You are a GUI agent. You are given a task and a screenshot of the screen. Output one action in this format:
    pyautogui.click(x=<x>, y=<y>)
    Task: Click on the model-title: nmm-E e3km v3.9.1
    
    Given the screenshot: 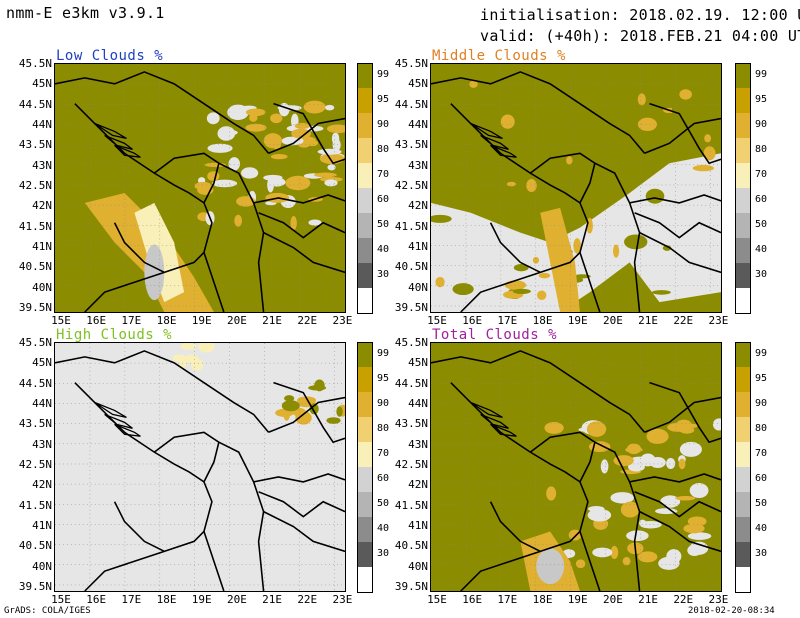 What is the action you would take?
    pyautogui.click(x=85, y=13)
    